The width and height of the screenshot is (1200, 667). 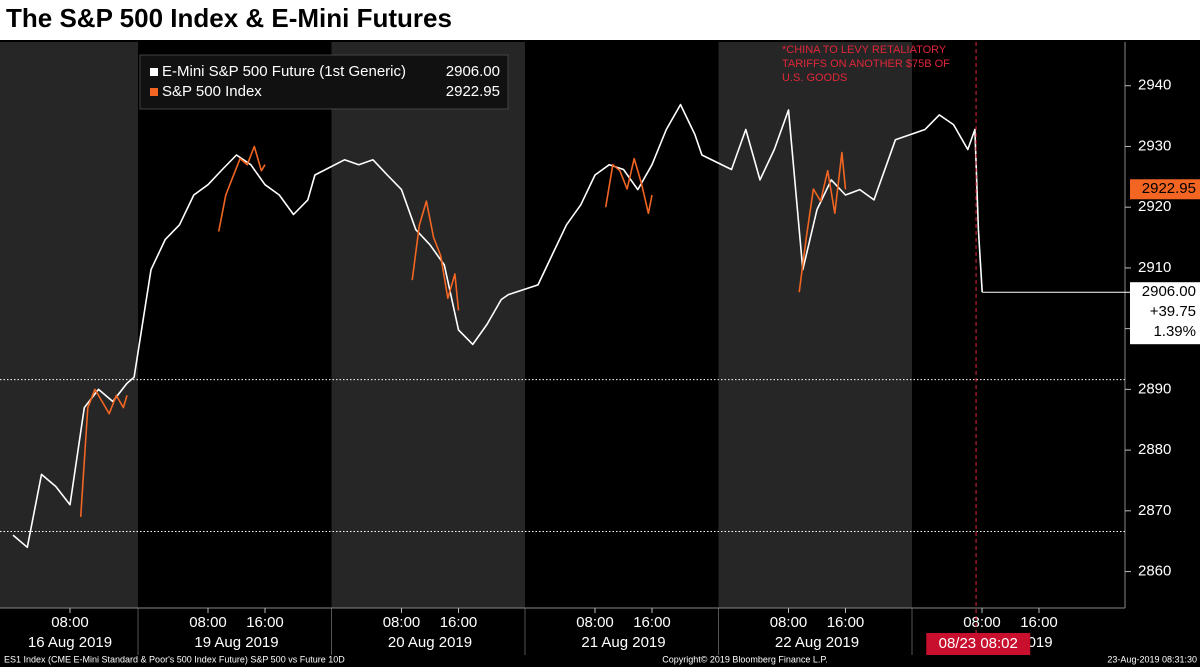 I want to click on y-tick-label: 2940, so click(x=1154, y=85).